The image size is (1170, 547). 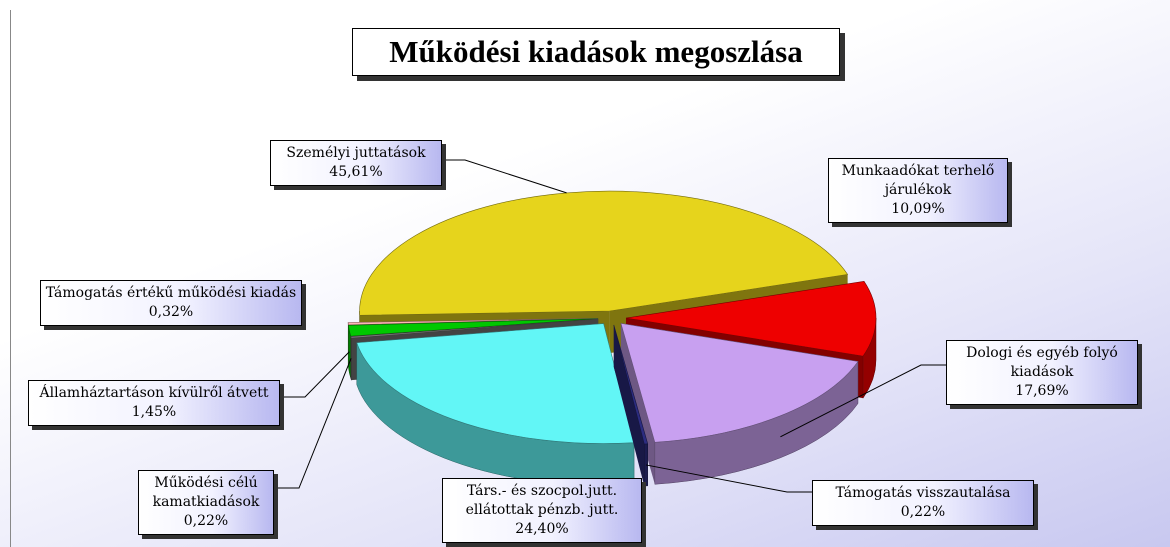 What do you see at coordinates (171, 293) in the screenshot?
I see `slice-name: Támogatás értékű működési kiadás` at bounding box center [171, 293].